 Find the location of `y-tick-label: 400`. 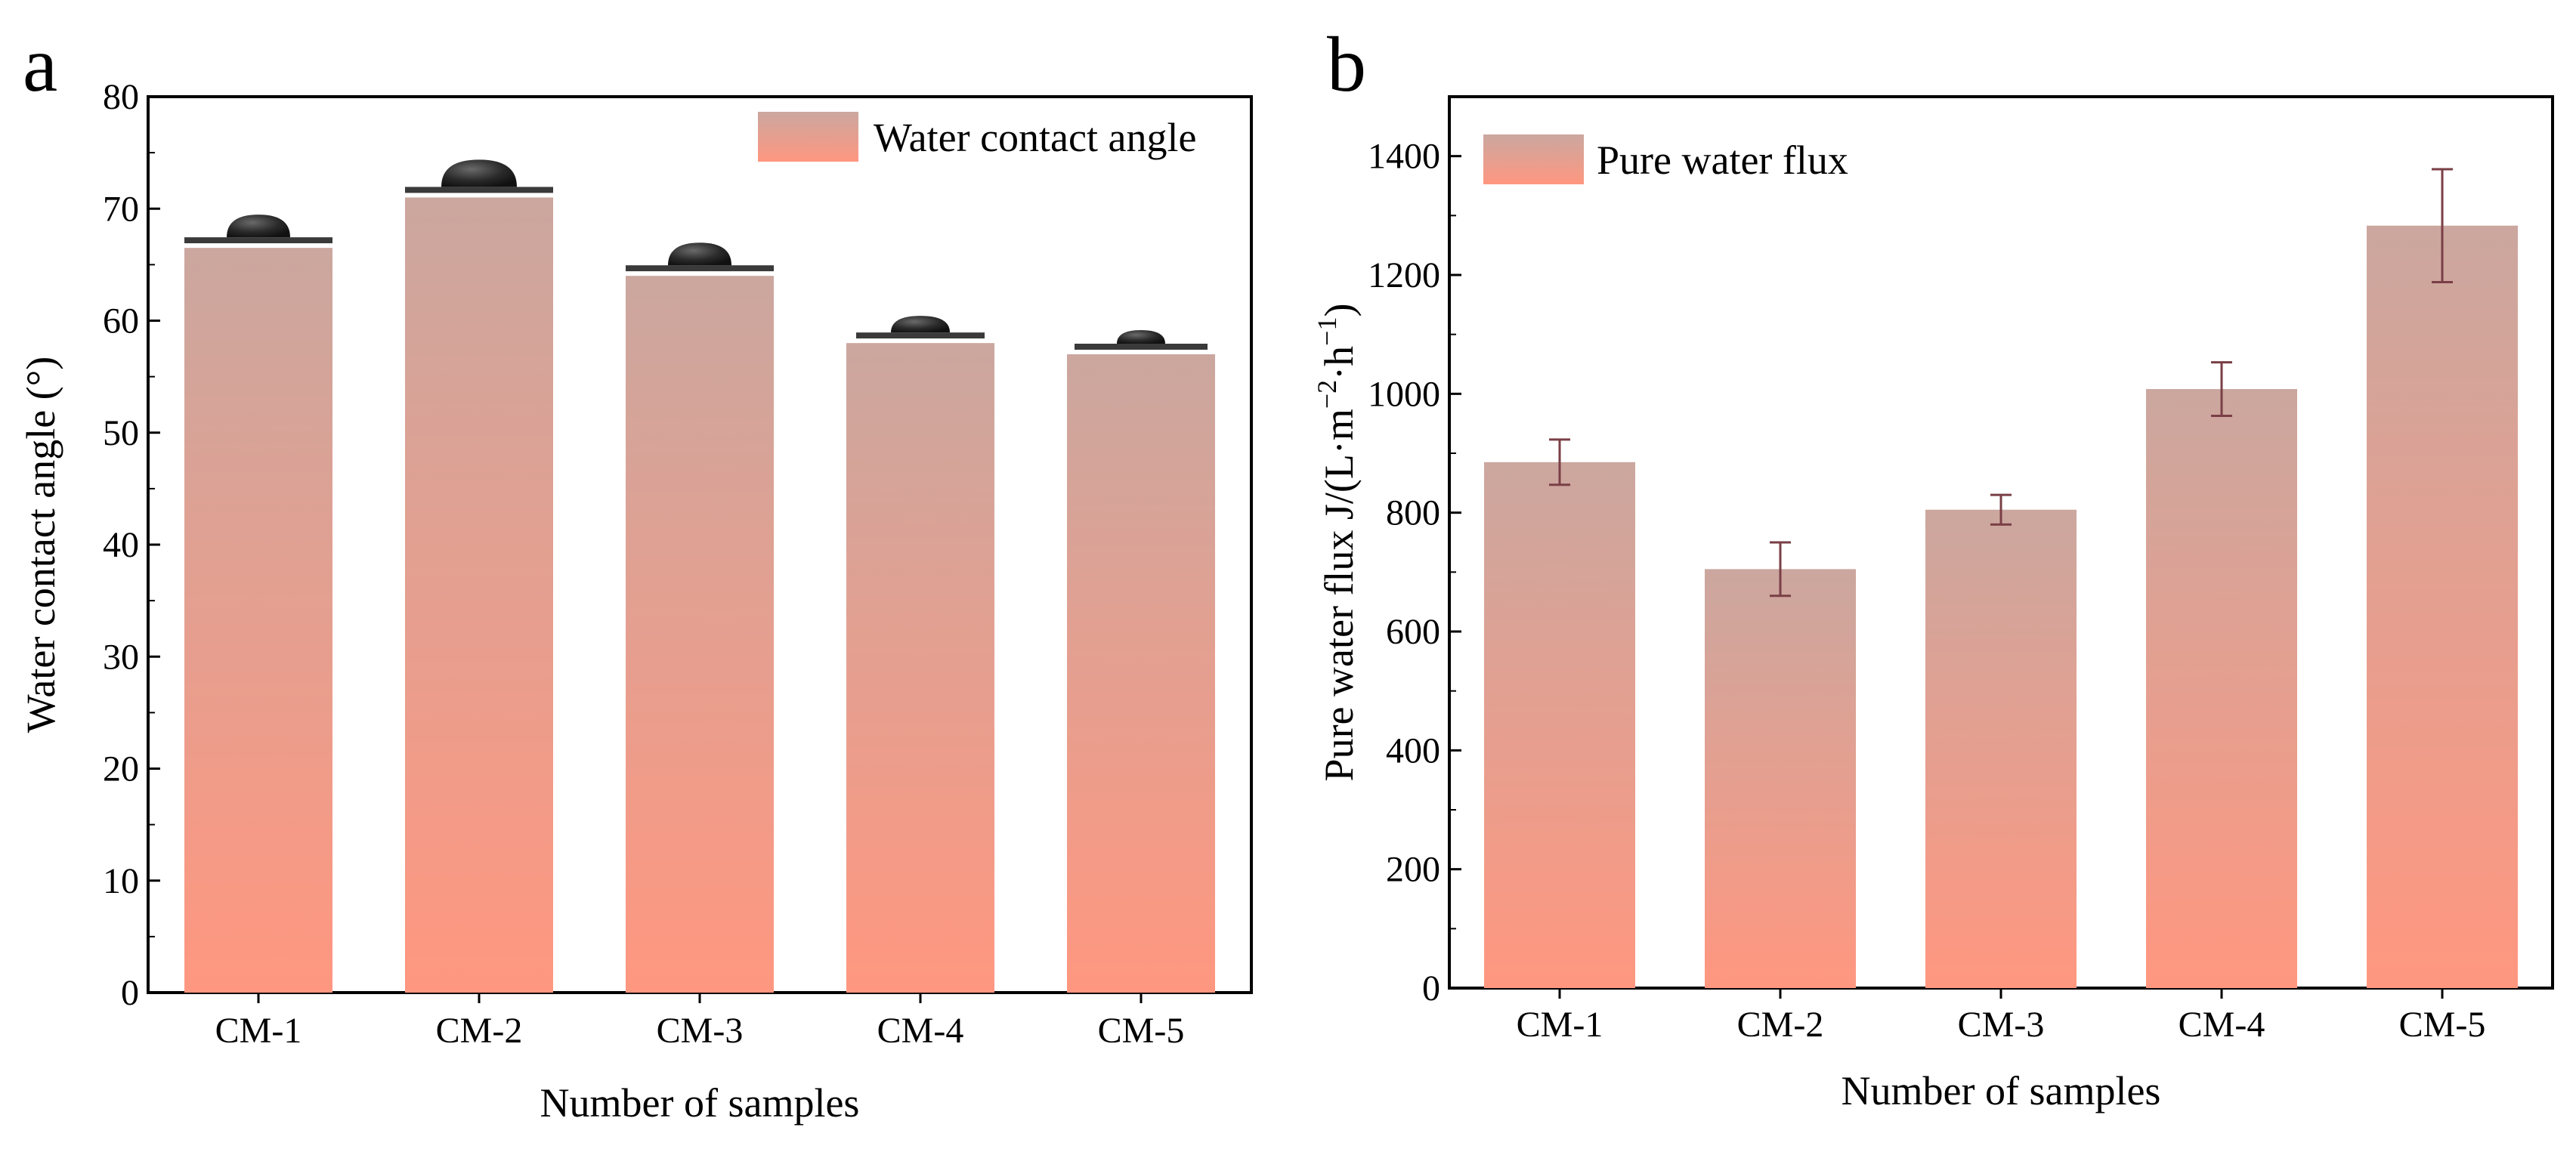

y-tick-label: 400 is located at coordinates (1413, 750).